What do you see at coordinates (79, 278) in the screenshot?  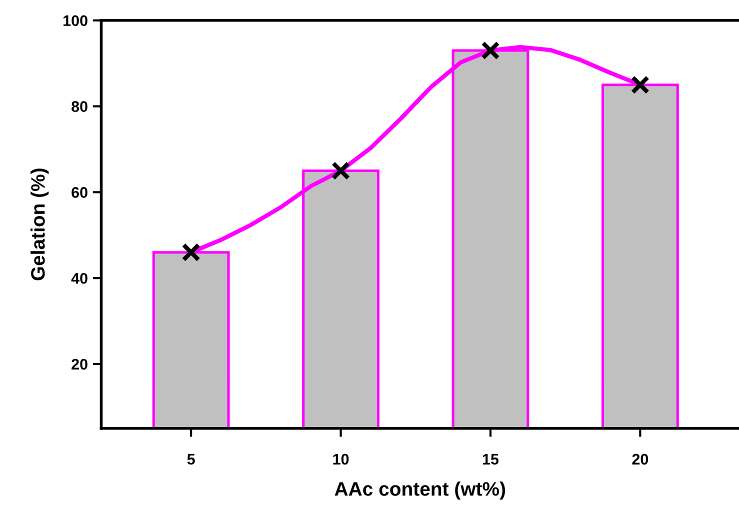 I see `y-tick-label: 40` at bounding box center [79, 278].